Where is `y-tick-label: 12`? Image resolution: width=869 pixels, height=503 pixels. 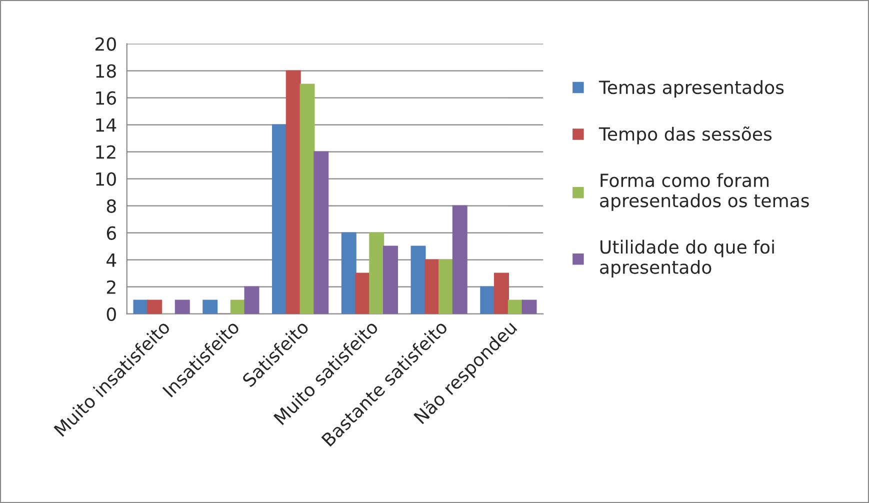
y-tick-label: 12 is located at coordinates (106, 152).